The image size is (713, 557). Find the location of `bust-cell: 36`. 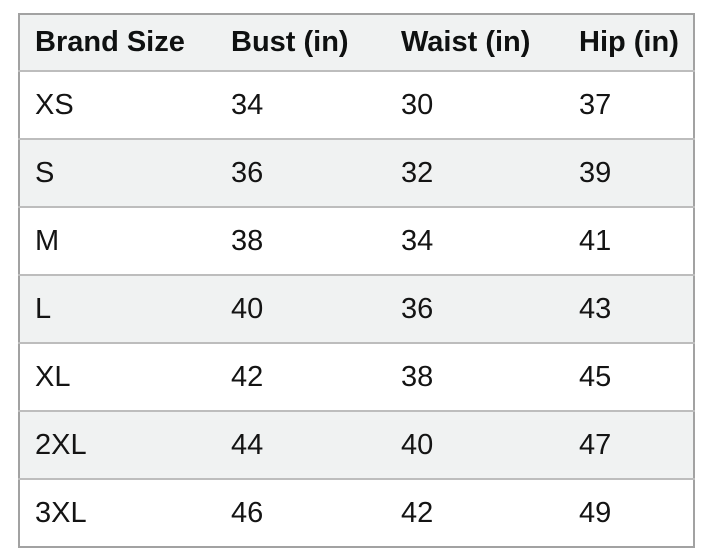

bust-cell: 36 is located at coordinates (301, 173).